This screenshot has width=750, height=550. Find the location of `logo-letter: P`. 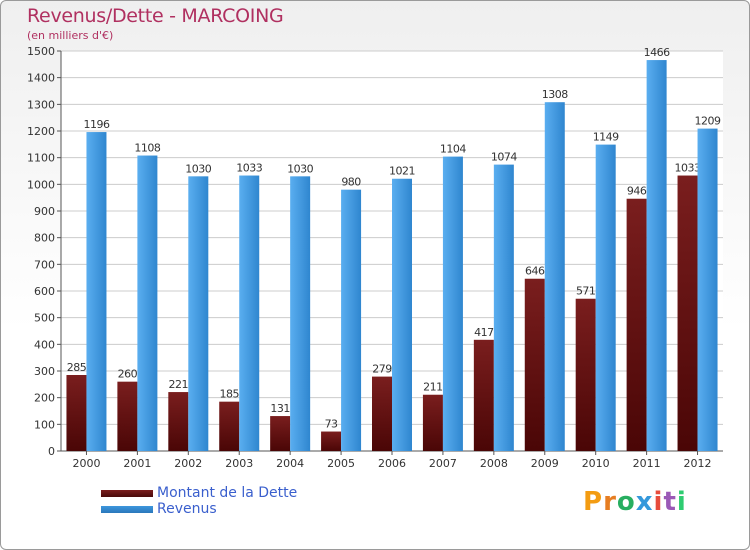

logo-letter: P is located at coordinates (593, 502).